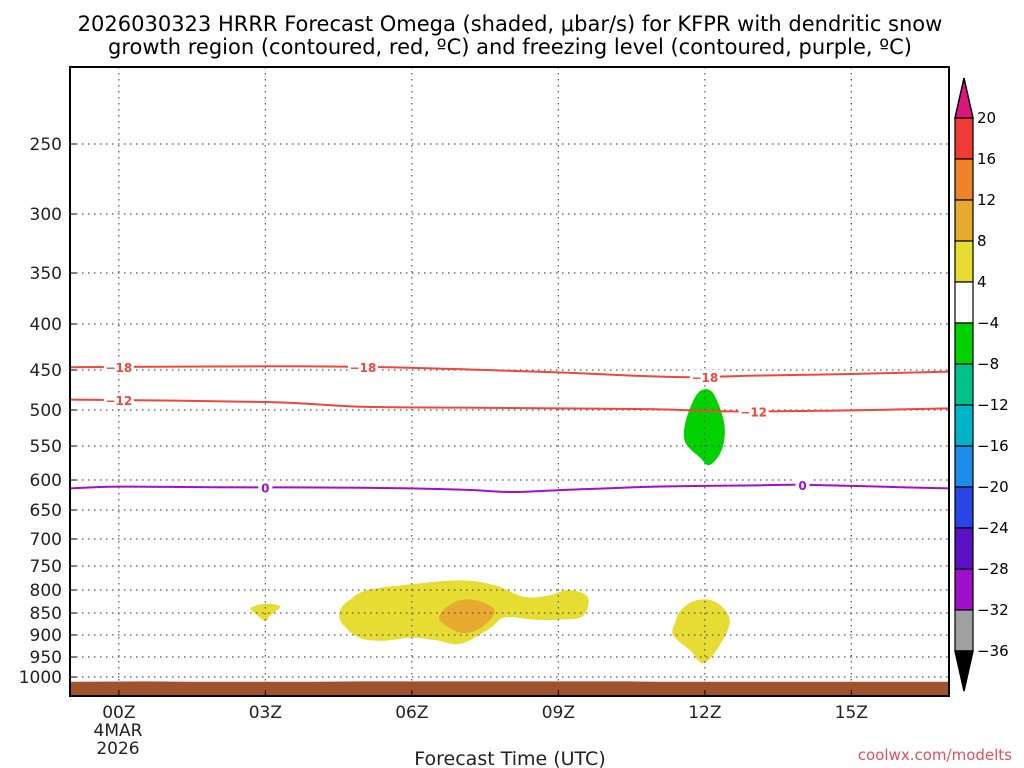 The image size is (1024, 768). What do you see at coordinates (509, 488) in the screenshot?
I see `freezing-level-line` at bounding box center [509, 488].